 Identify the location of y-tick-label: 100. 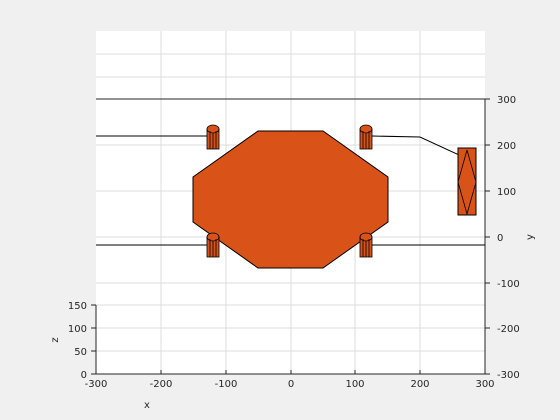
(506, 192).